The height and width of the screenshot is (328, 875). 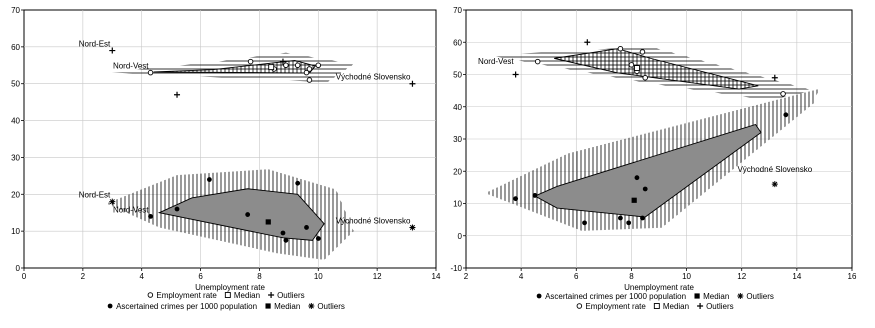 I want to click on x-tick-label: 0, so click(x=24, y=276).